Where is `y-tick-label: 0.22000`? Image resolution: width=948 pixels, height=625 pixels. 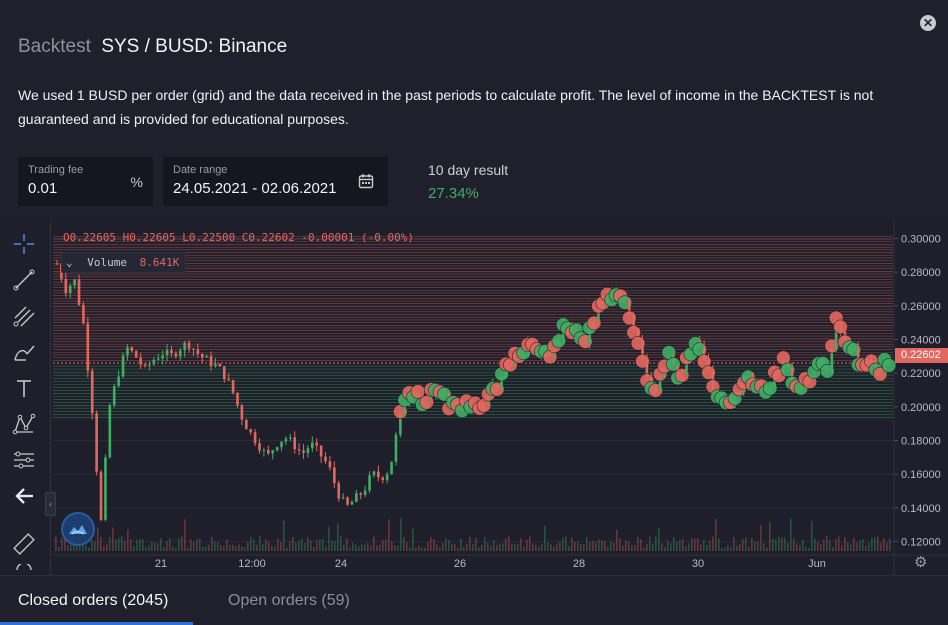
y-tick-label: 0.22000 is located at coordinates (921, 374).